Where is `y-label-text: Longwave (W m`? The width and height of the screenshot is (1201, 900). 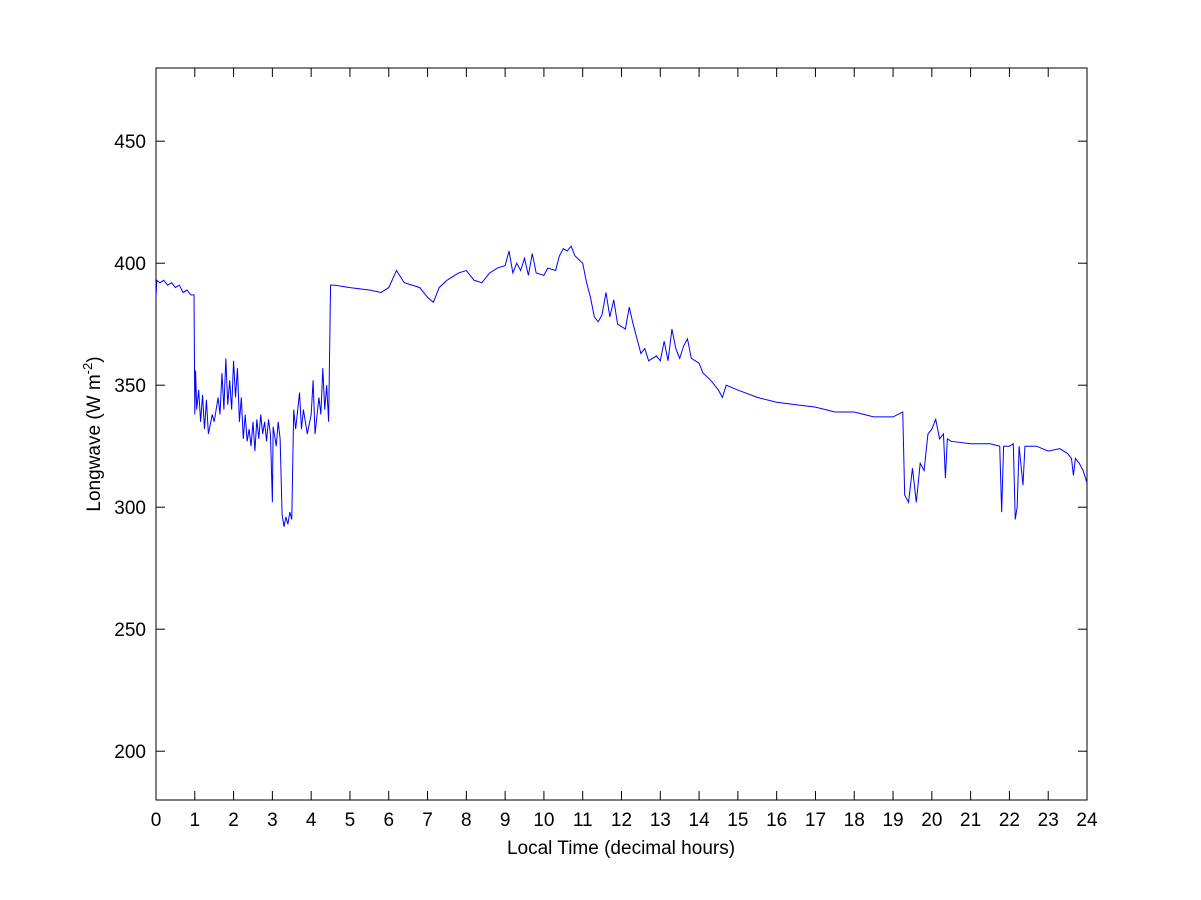
y-label-text: Longwave (W m is located at coordinates (94, 442).